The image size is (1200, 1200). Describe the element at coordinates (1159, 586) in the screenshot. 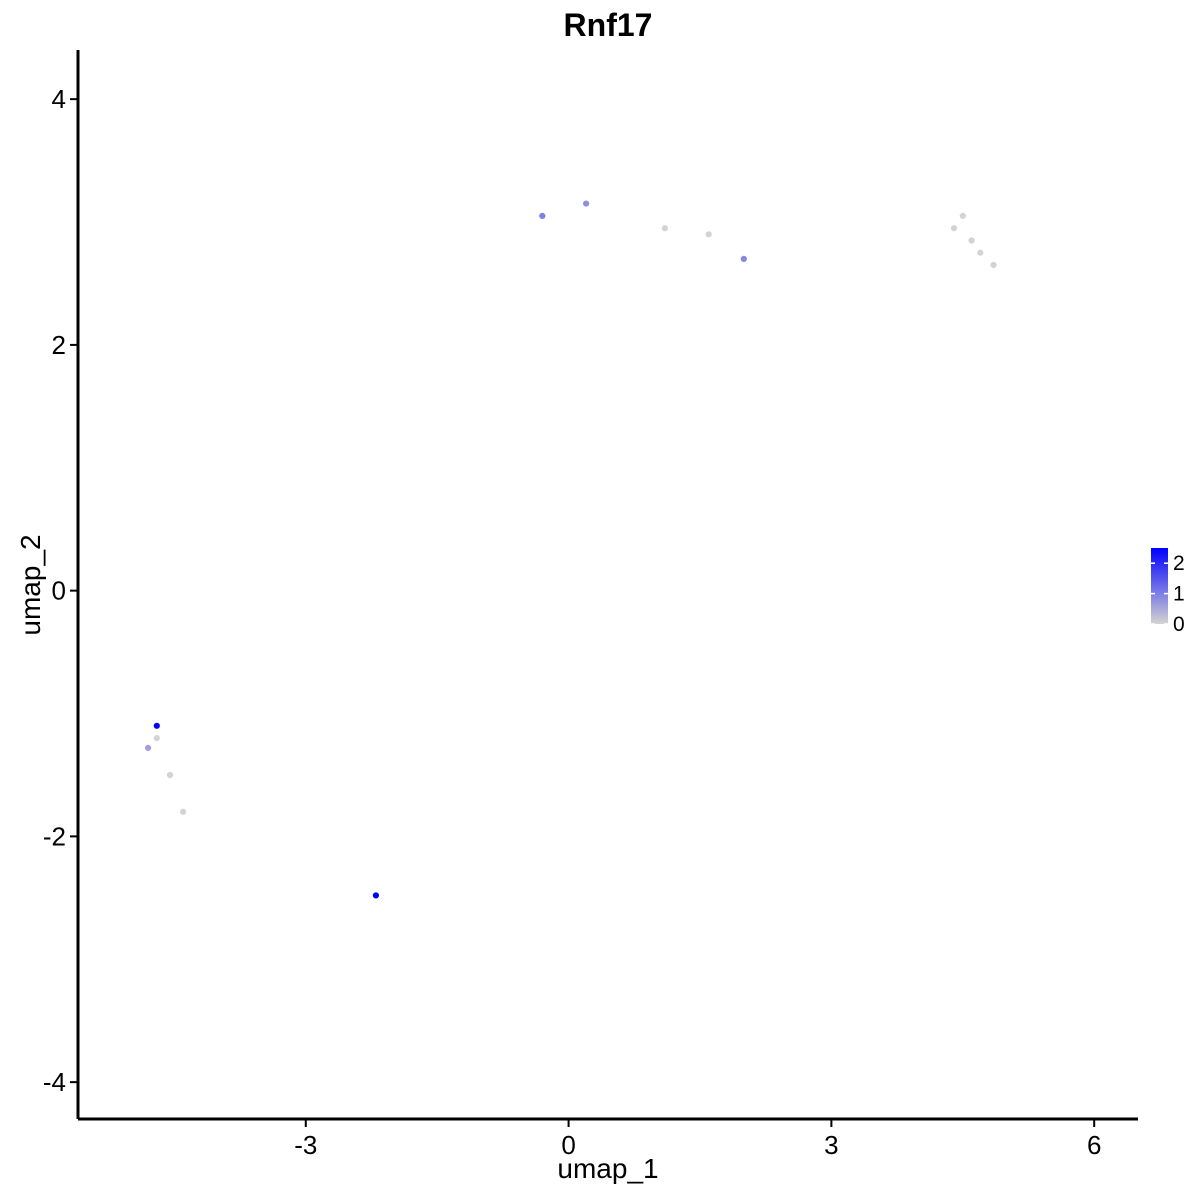

I see `legend-colorbar` at that location.